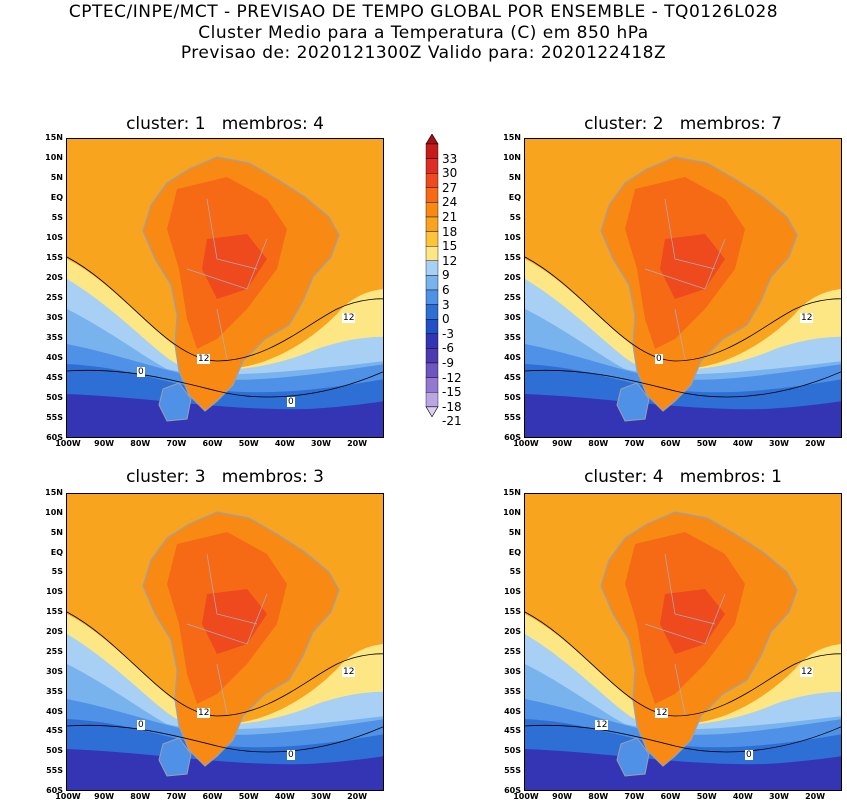 The height and width of the screenshot is (803, 847). What do you see at coordinates (448, 348) in the screenshot?
I see `colorbar-tick-label: -6` at bounding box center [448, 348].